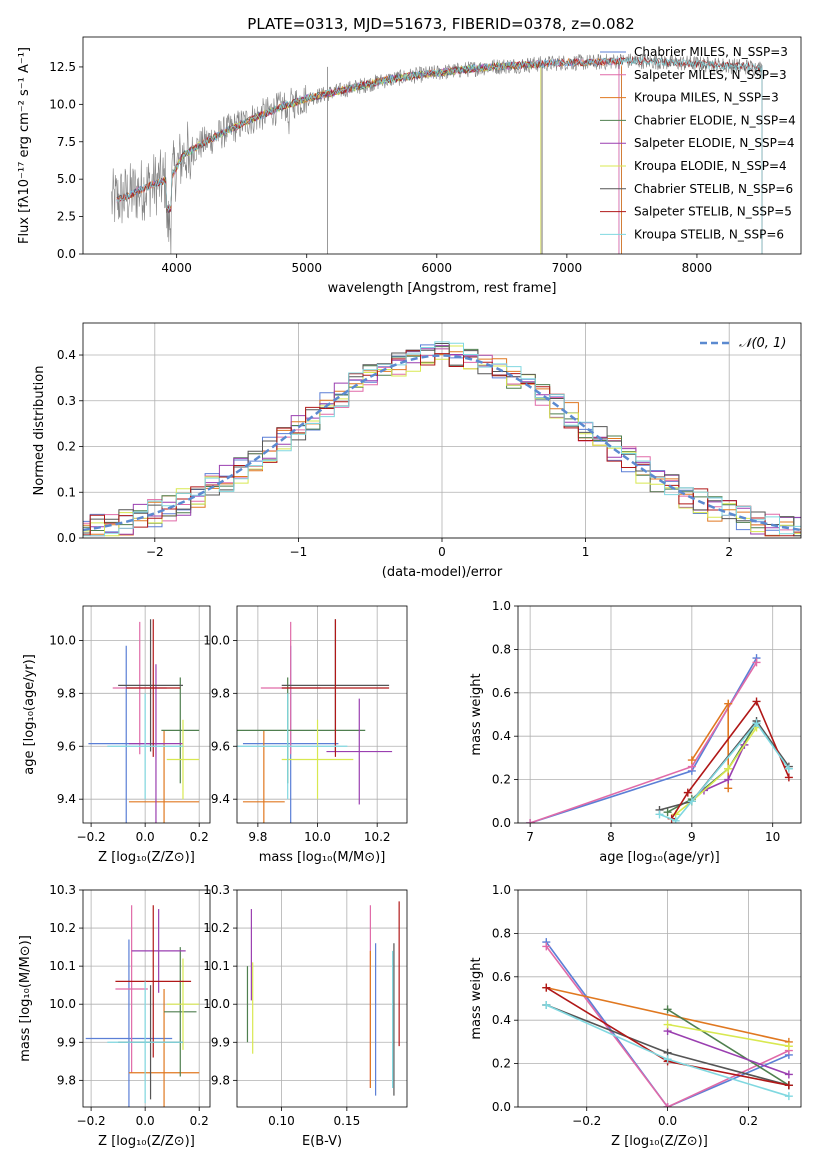 This screenshot has width=819, height=1170. Describe the element at coordinates (586, 552) in the screenshot. I see `x-tick-label: 1` at that location.